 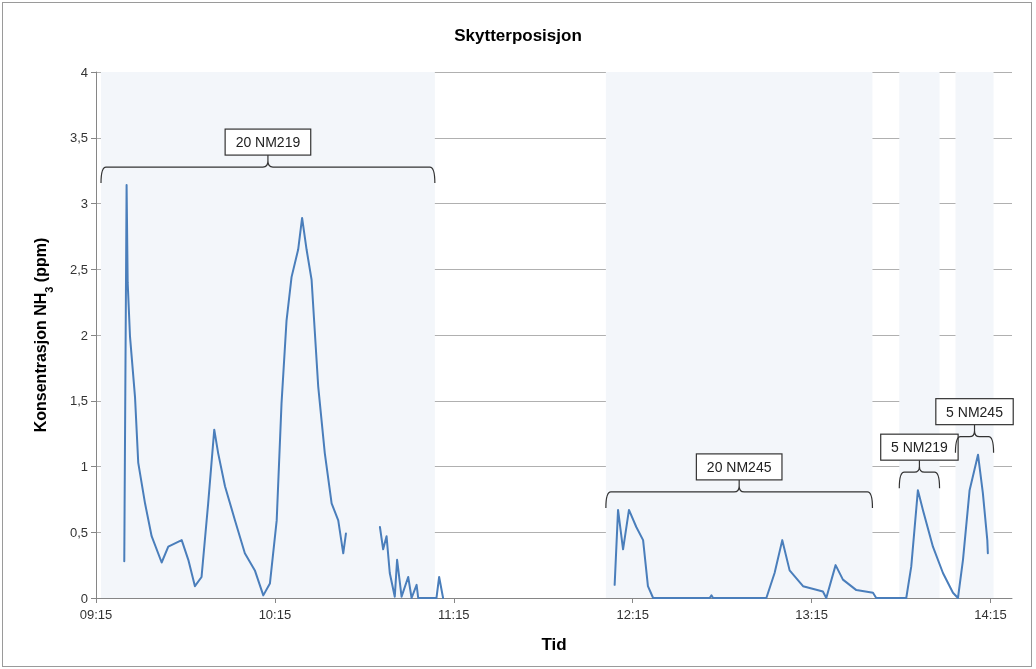 I want to click on x-axis-title: Tid, so click(x=554, y=644).